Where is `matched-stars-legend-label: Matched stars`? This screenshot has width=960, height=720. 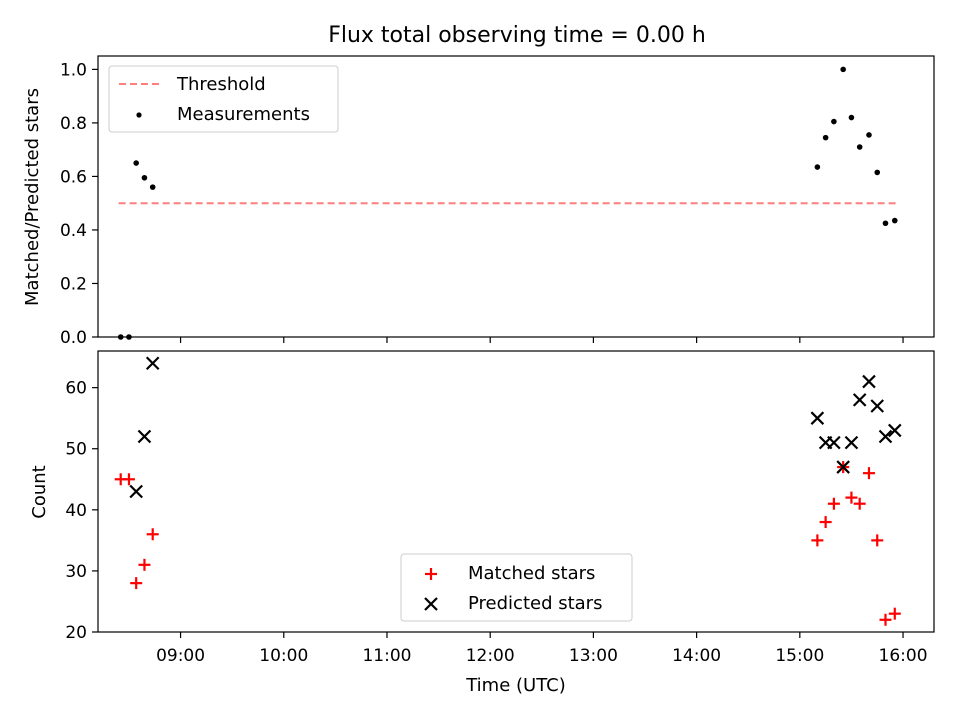
matched-stars-legend-label: Matched stars is located at coordinates (531, 573).